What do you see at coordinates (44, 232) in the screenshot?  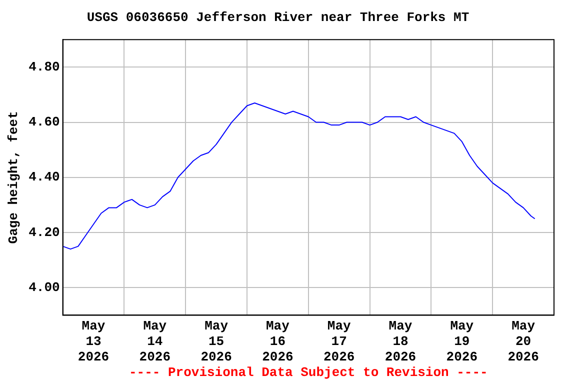 I see `y-tick-label: 4.20` at bounding box center [44, 232].